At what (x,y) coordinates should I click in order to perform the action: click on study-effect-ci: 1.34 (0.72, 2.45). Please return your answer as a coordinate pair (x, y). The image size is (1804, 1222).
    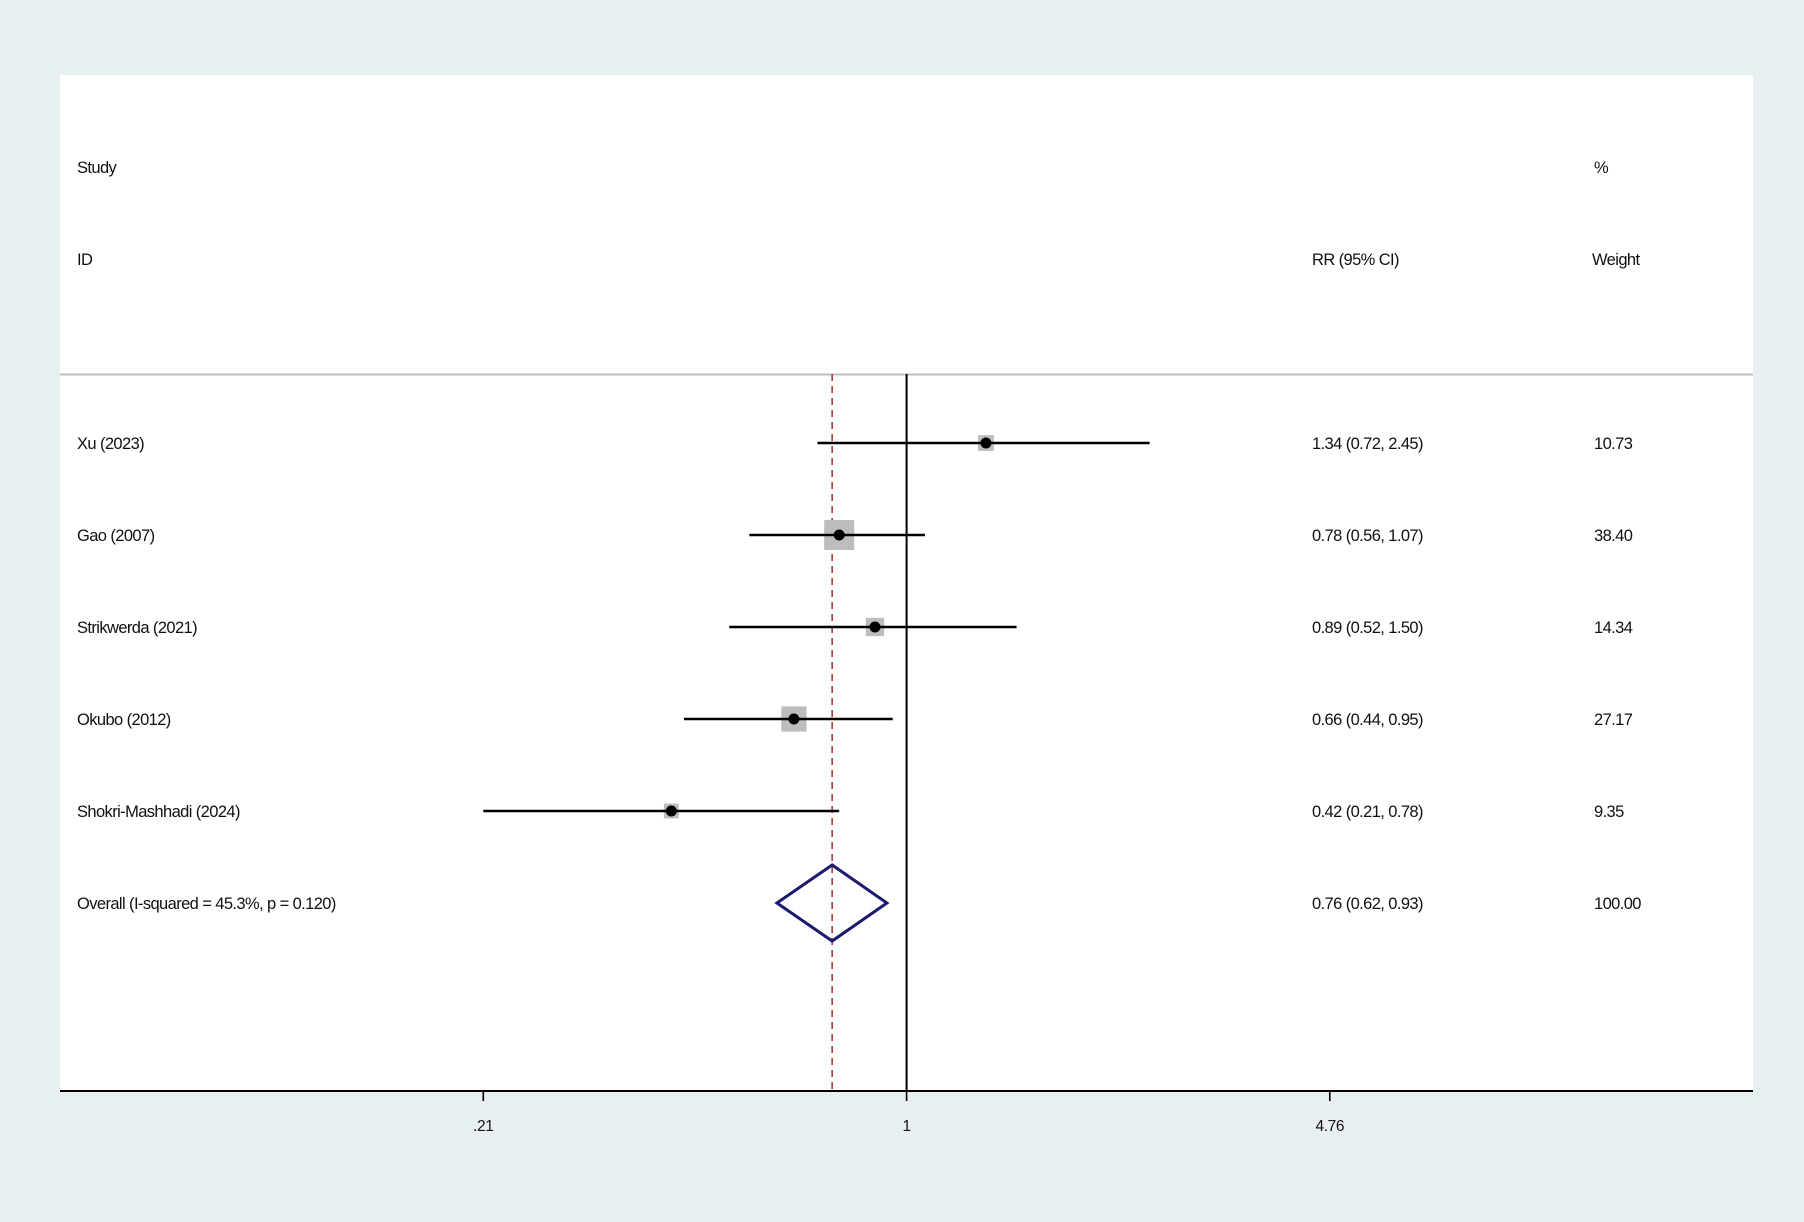
    Looking at the image, I should click on (1367, 444).